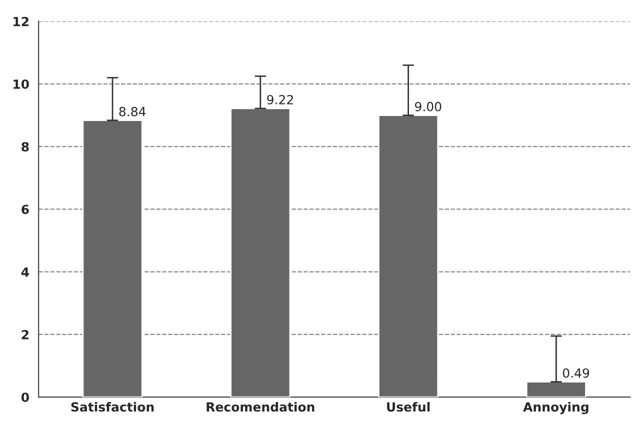  I want to click on x-tick-label: Useful, so click(408, 407).